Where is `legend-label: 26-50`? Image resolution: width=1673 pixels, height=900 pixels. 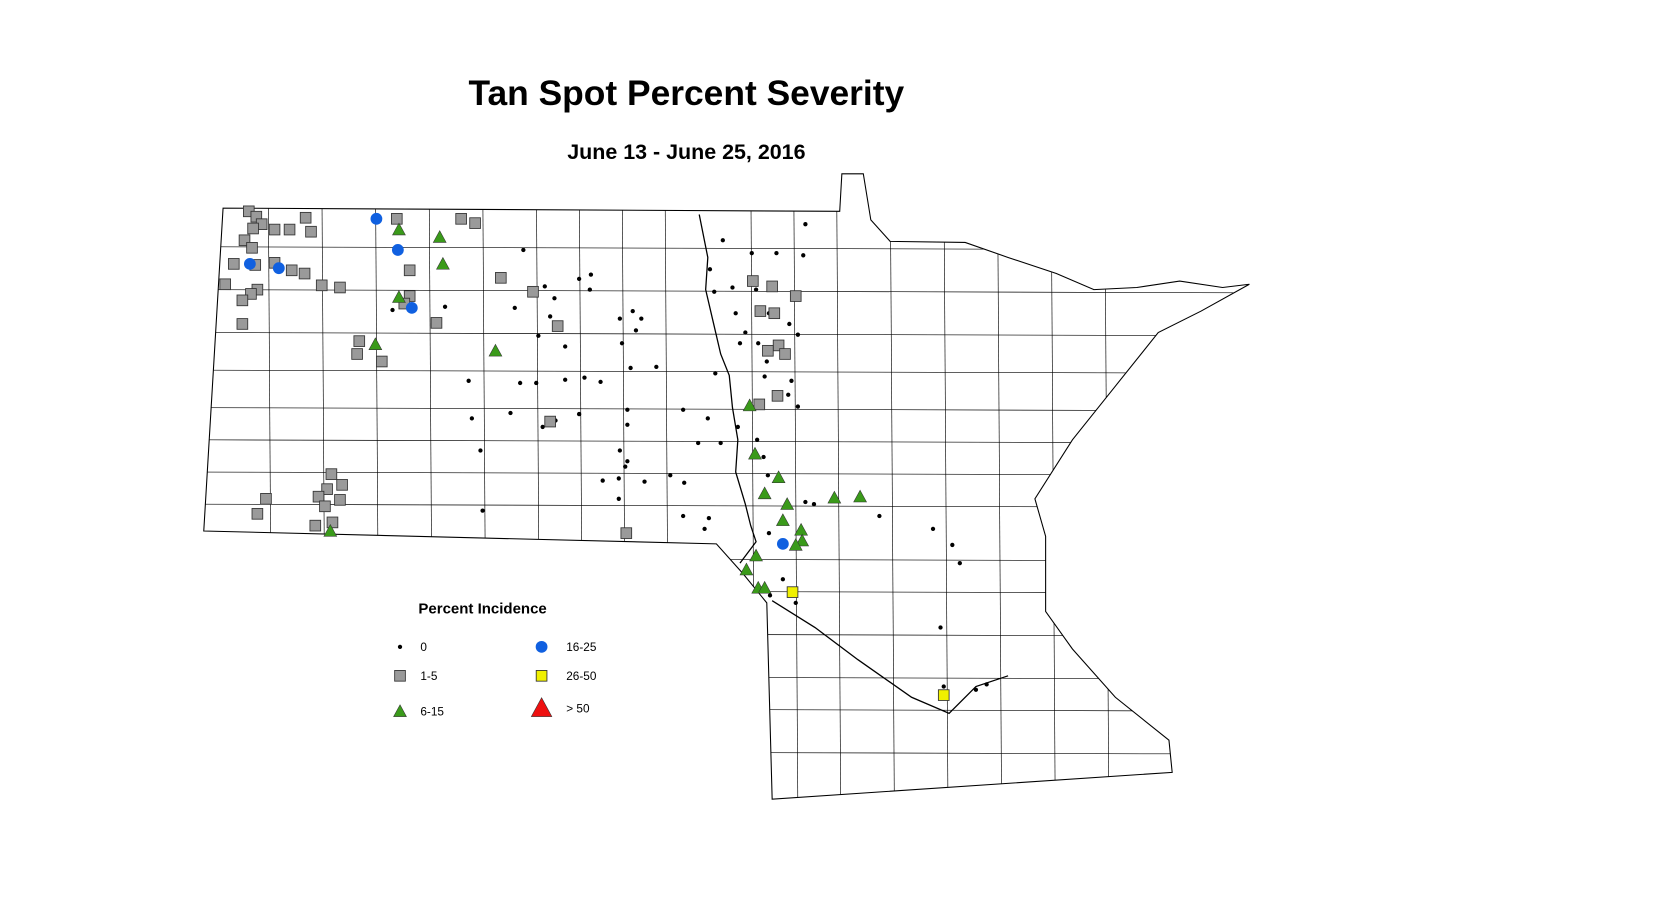
legend-label: 26-50 is located at coordinates (581, 676).